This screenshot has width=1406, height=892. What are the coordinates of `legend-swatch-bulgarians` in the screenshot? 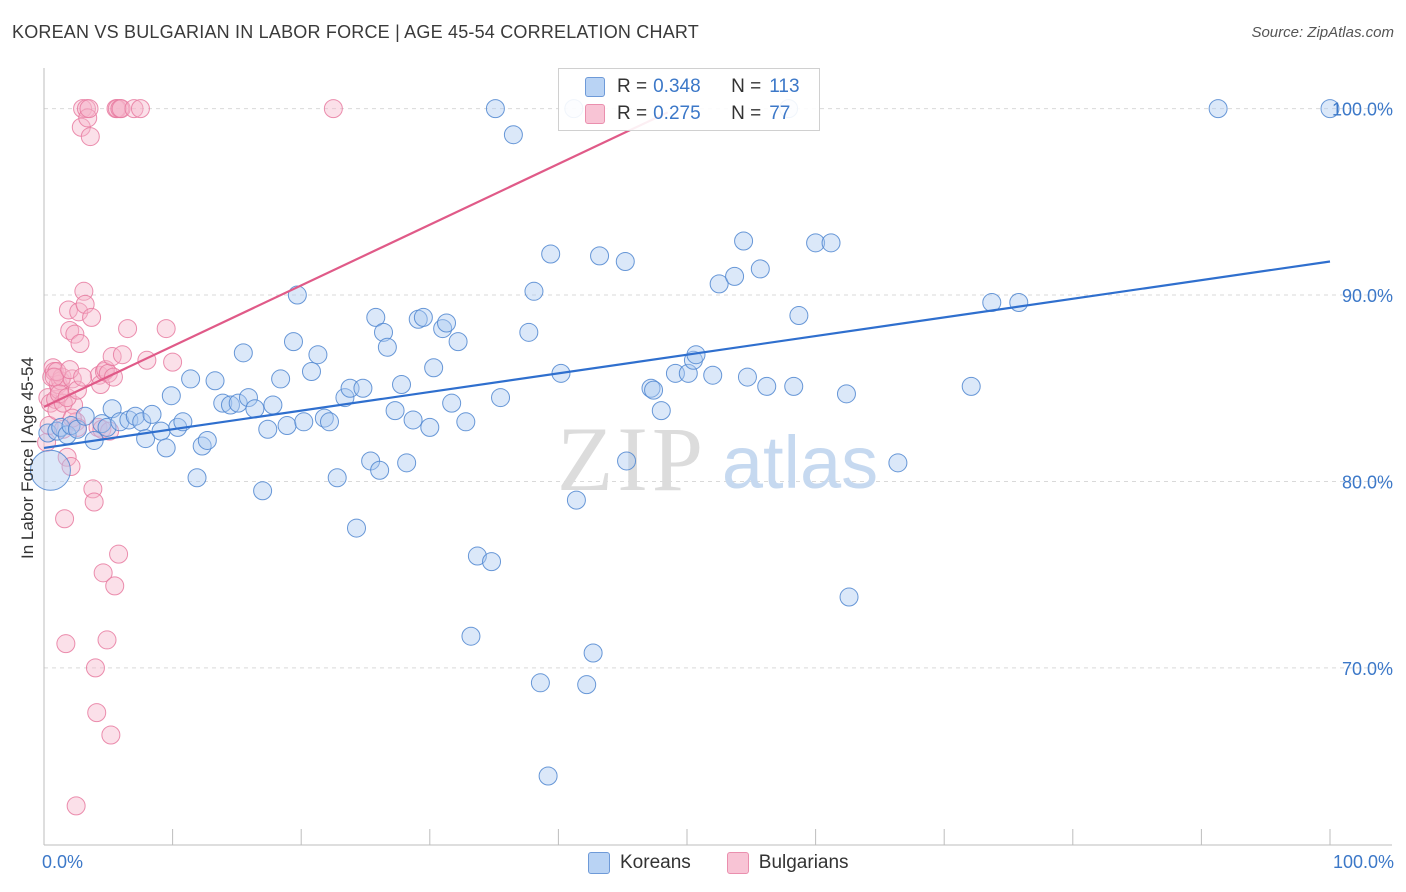 It's located at (595, 114).